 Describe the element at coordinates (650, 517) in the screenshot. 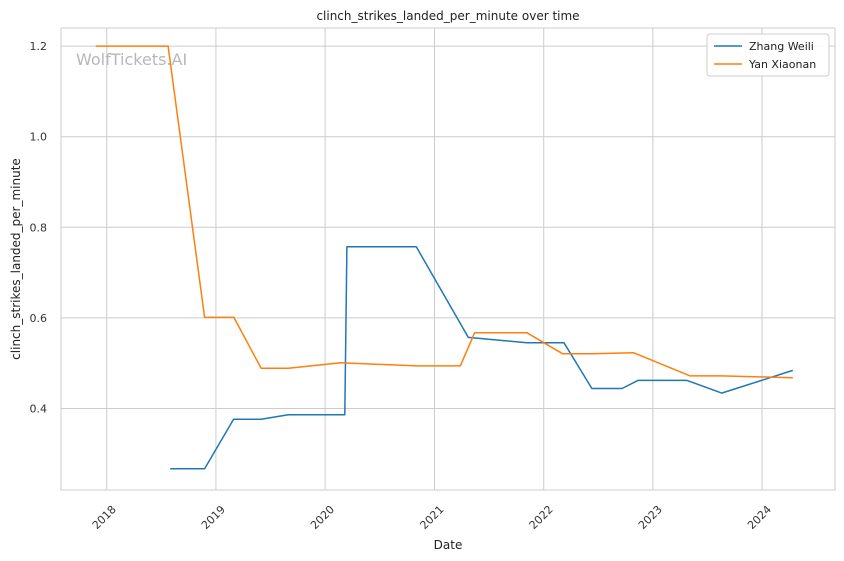

I see `x-tick-label: 2023` at that location.